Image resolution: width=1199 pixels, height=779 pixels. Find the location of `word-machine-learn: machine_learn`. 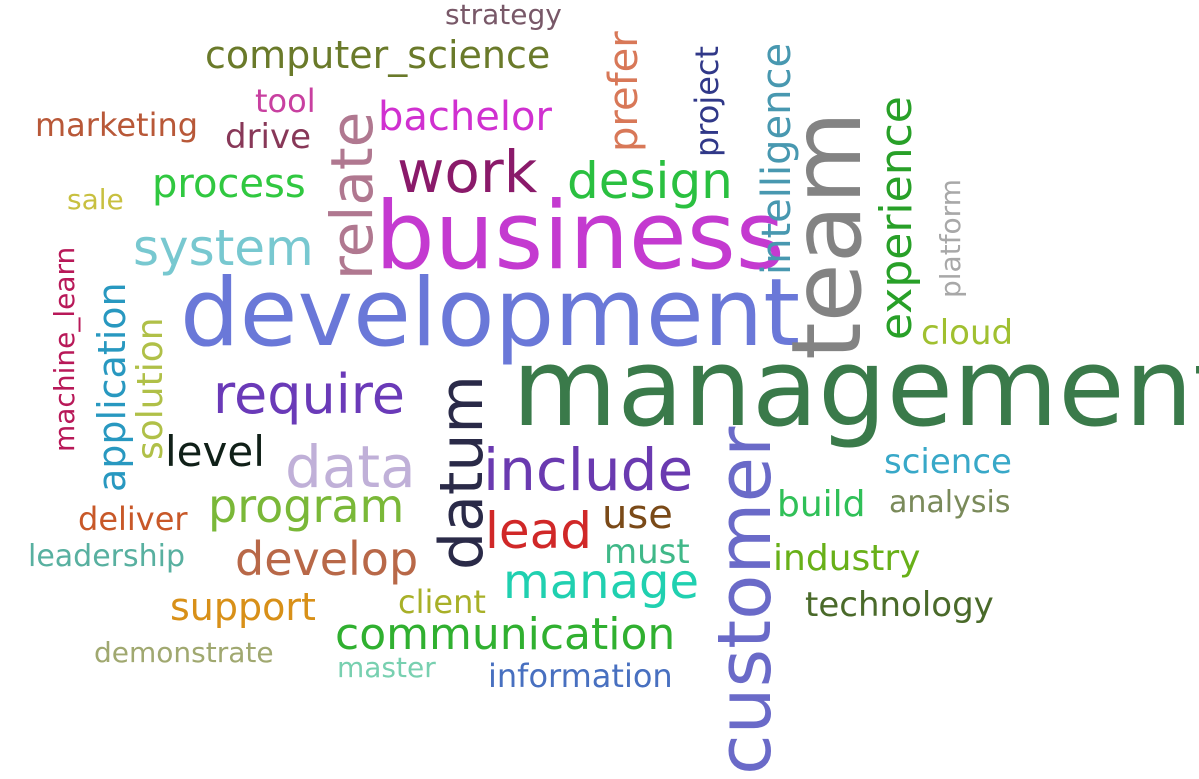

word-machine-learn: machine_learn is located at coordinates (64, 349).